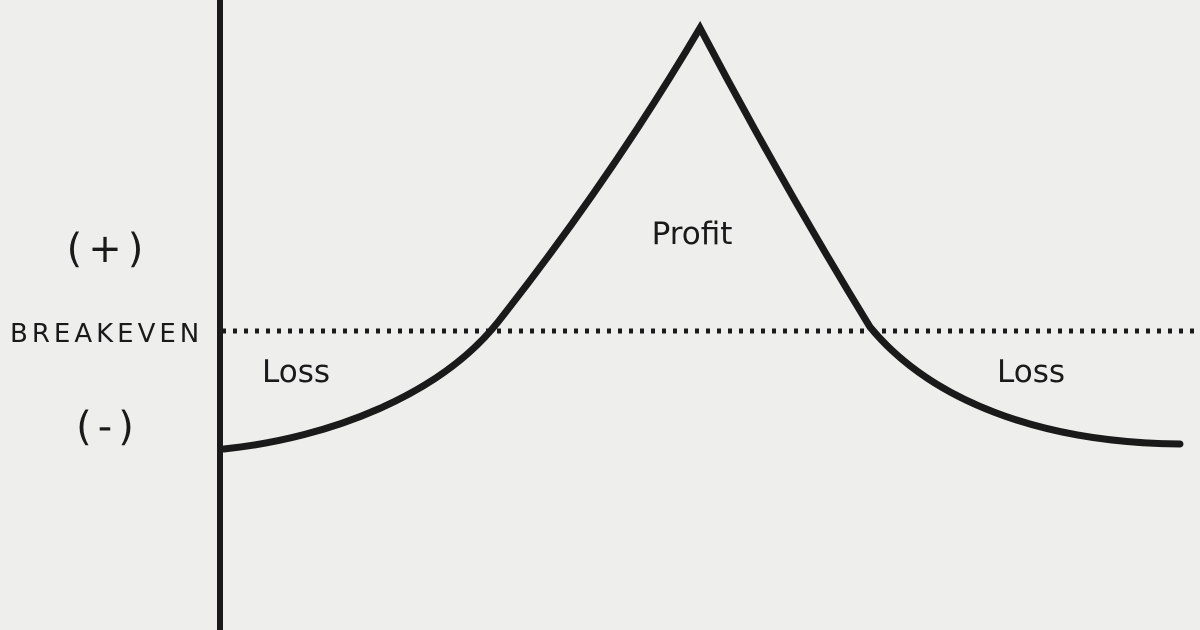  I want to click on loss-label-right: Loss, so click(1031, 372).